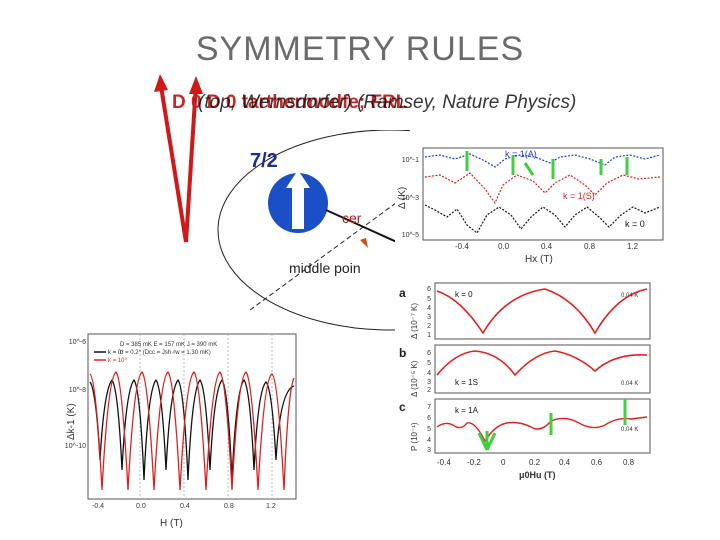 This screenshot has height=540, width=720. Describe the element at coordinates (168, 345) in the screenshot. I see `params-text: D = 385 mK E = 157 mK J = 390 mK` at that location.